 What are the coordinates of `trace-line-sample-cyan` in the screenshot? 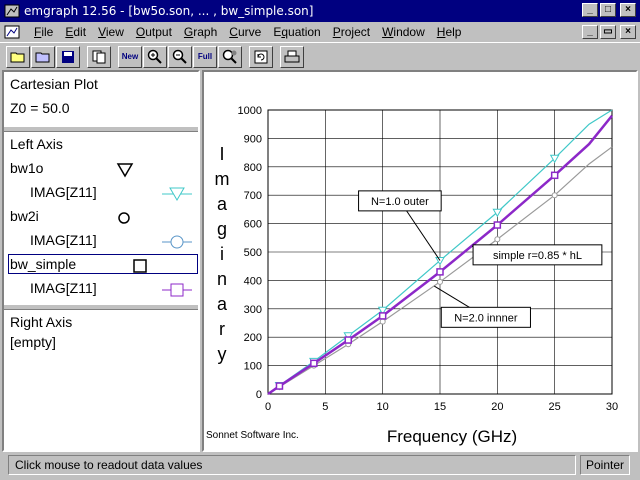 It's located at (177, 194).